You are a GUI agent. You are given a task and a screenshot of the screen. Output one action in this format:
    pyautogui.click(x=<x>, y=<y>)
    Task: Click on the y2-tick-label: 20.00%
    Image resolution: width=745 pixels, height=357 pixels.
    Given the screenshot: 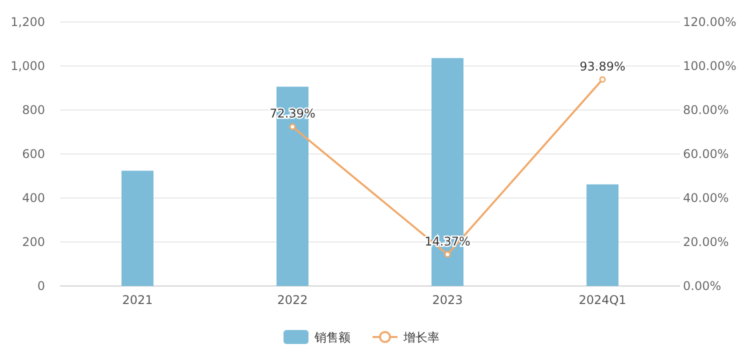 What is the action you would take?
    pyautogui.click(x=706, y=242)
    